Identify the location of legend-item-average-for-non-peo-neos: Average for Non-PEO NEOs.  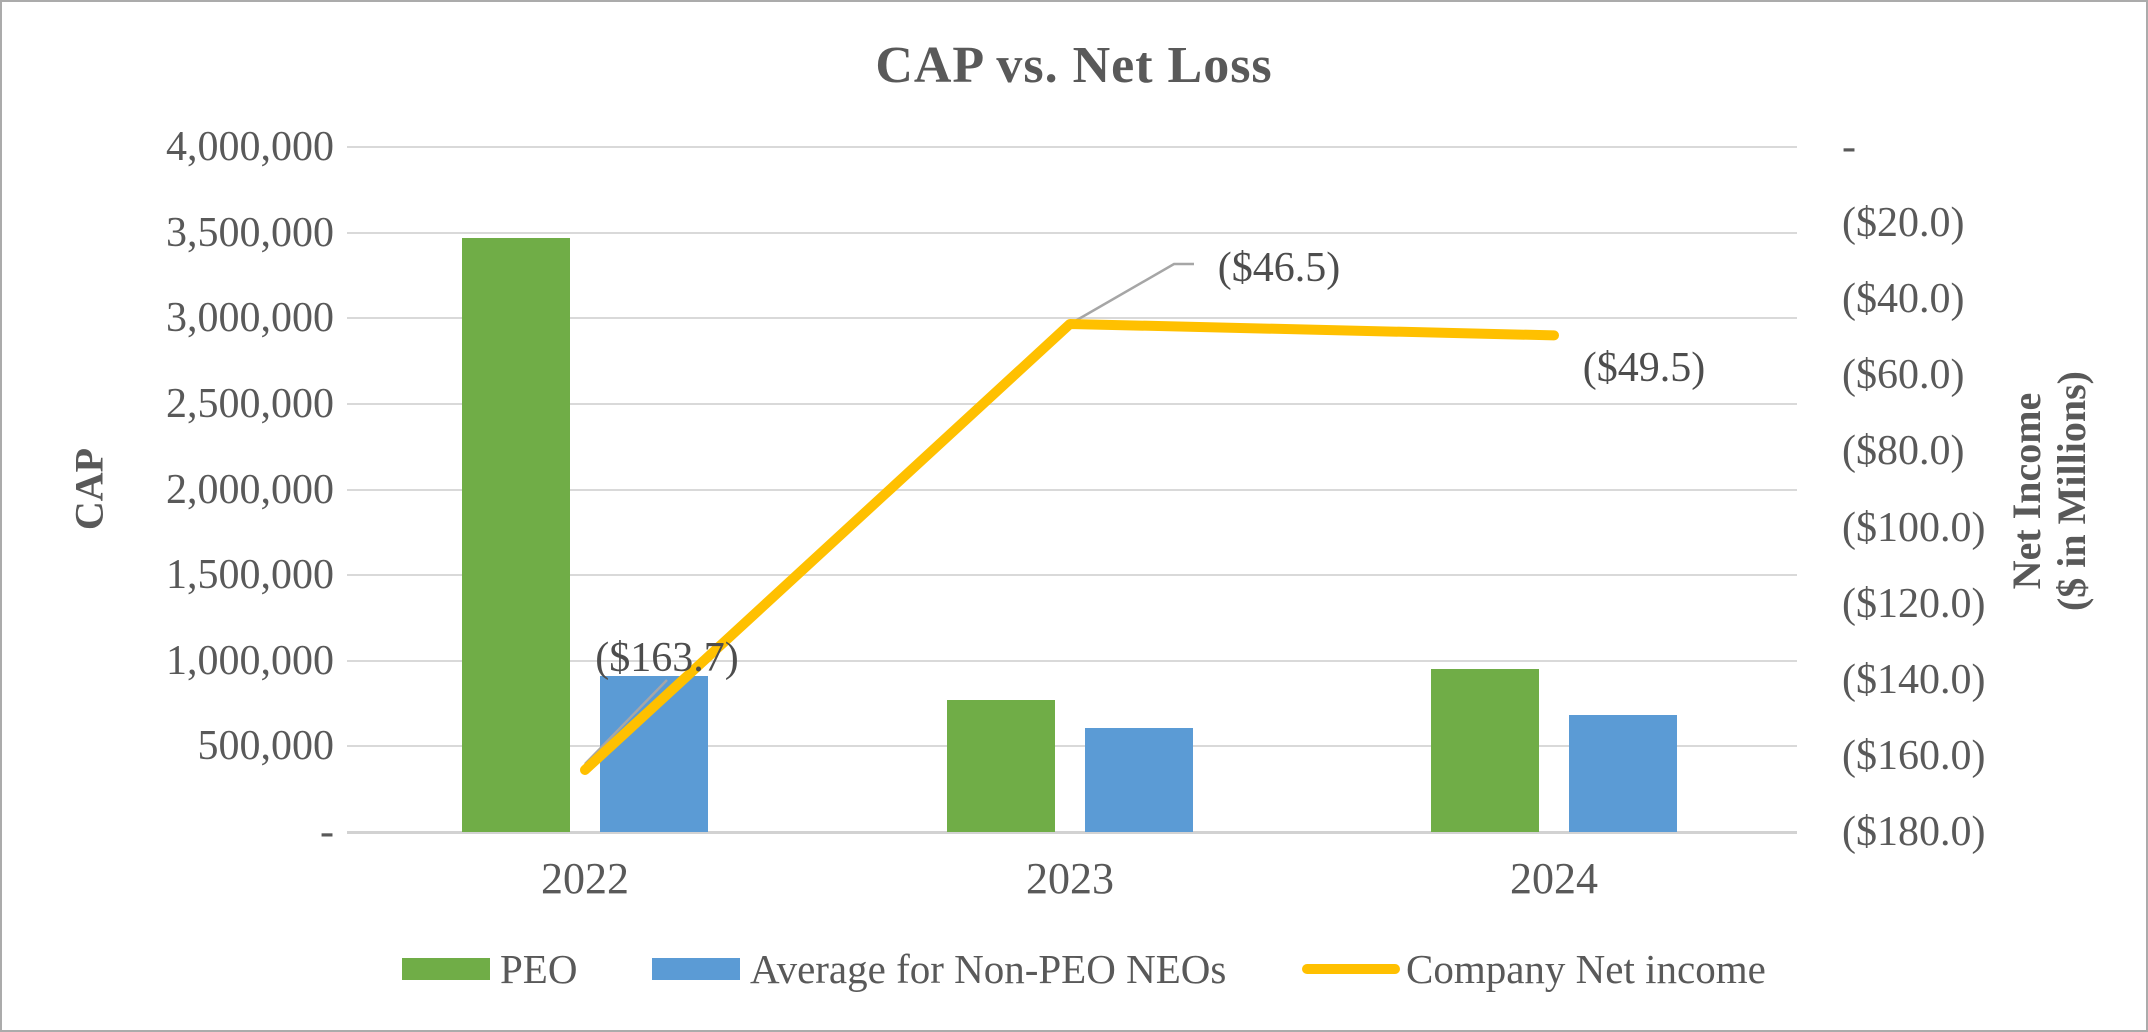
(939, 969).